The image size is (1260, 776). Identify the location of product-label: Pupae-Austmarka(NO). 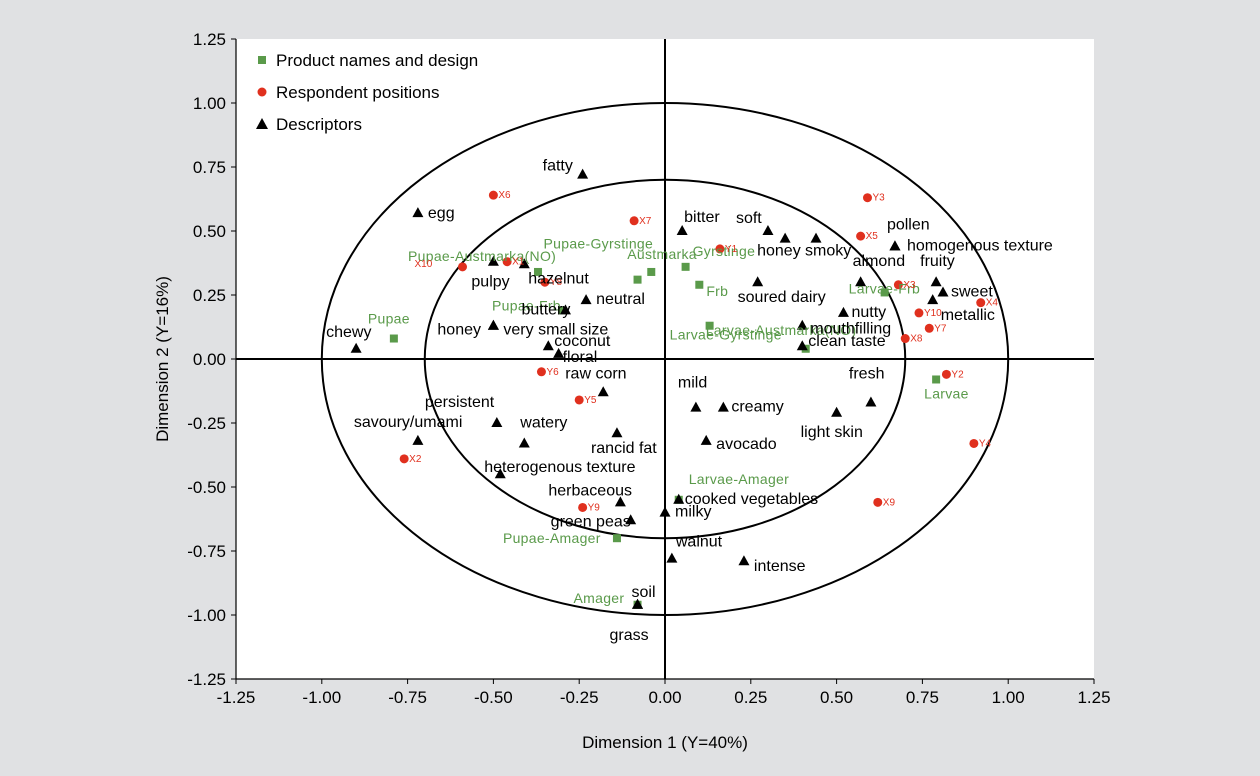
(482, 256).